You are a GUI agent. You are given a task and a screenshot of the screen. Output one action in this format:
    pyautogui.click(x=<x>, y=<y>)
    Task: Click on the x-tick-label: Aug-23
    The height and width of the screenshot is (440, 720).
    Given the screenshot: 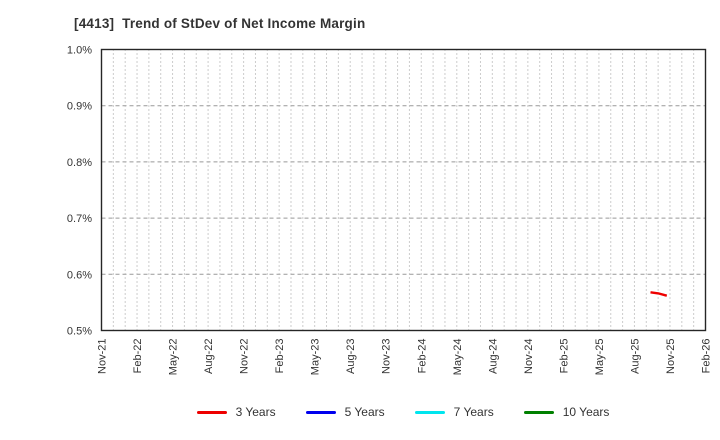 What is the action you would take?
    pyautogui.click(x=351, y=356)
    